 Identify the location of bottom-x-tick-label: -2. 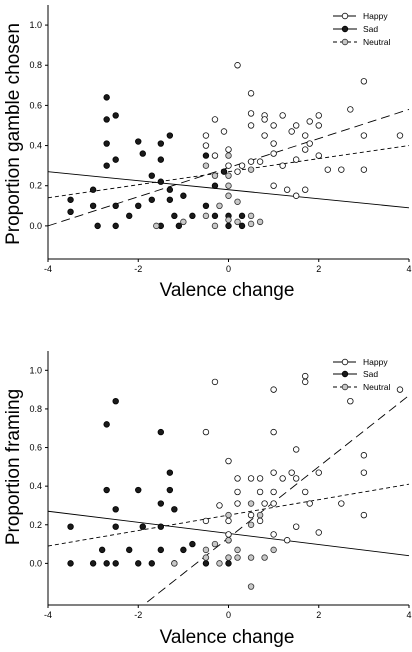
(138, 615).